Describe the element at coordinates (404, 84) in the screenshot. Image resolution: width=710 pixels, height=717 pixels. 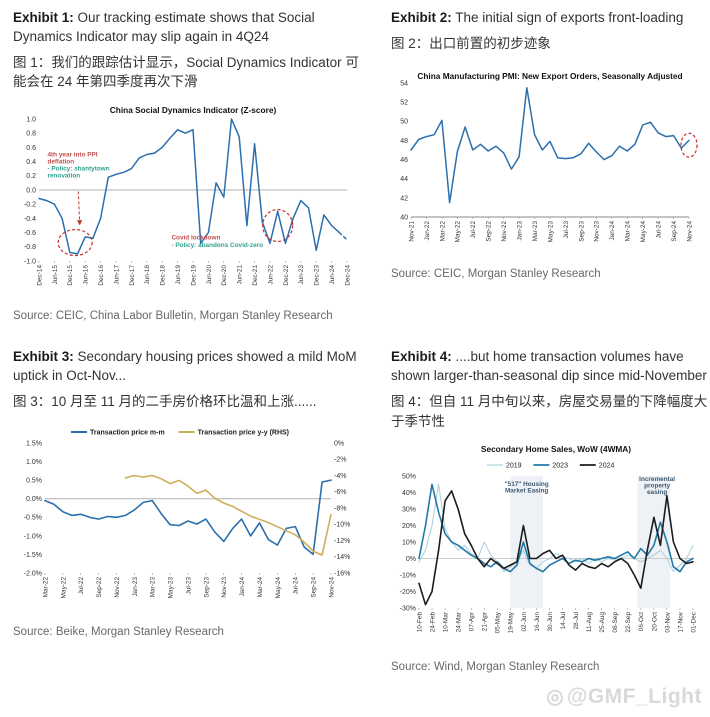
I see `svg-text: 54` at that location.